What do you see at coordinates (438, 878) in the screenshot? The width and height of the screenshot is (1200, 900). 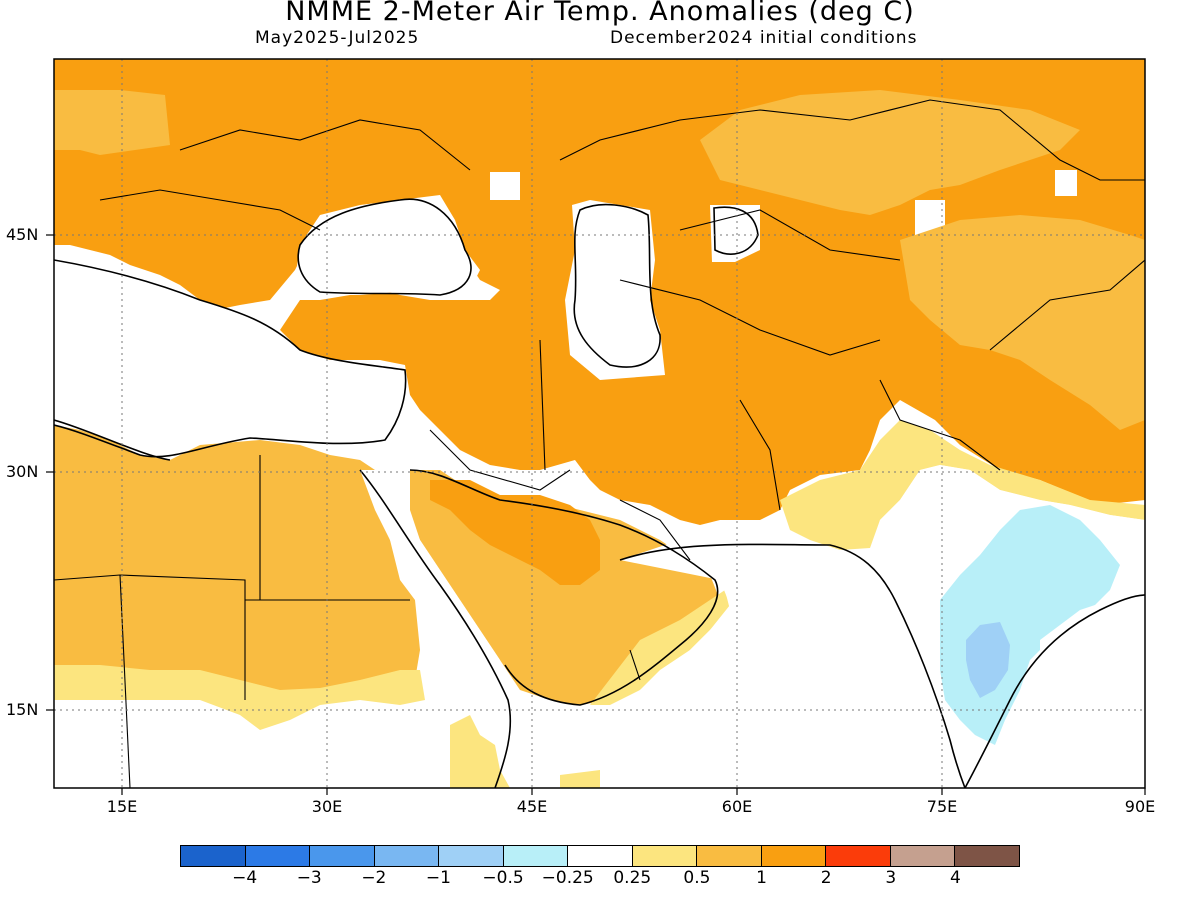 I see `legend-label-3: −1` at bounding box center [438, 878].